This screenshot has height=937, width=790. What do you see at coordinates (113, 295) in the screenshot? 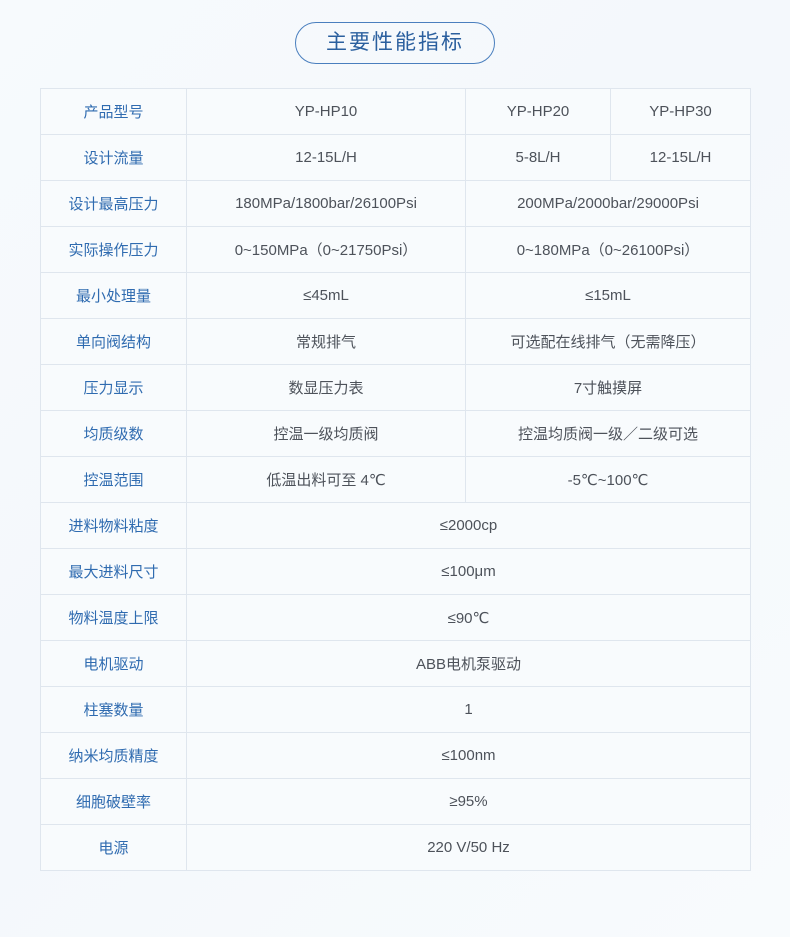
I see `row-label: 最小处理量` at bounding box center [113, 295].